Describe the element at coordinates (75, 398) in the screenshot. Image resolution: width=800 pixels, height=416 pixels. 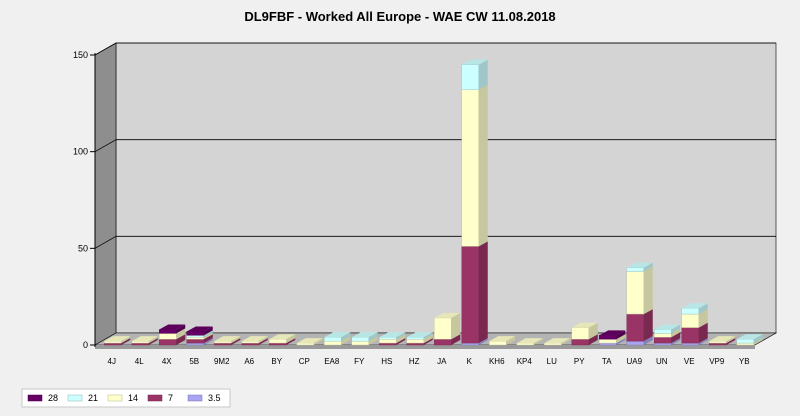
I see `legend-swatch` at that location.